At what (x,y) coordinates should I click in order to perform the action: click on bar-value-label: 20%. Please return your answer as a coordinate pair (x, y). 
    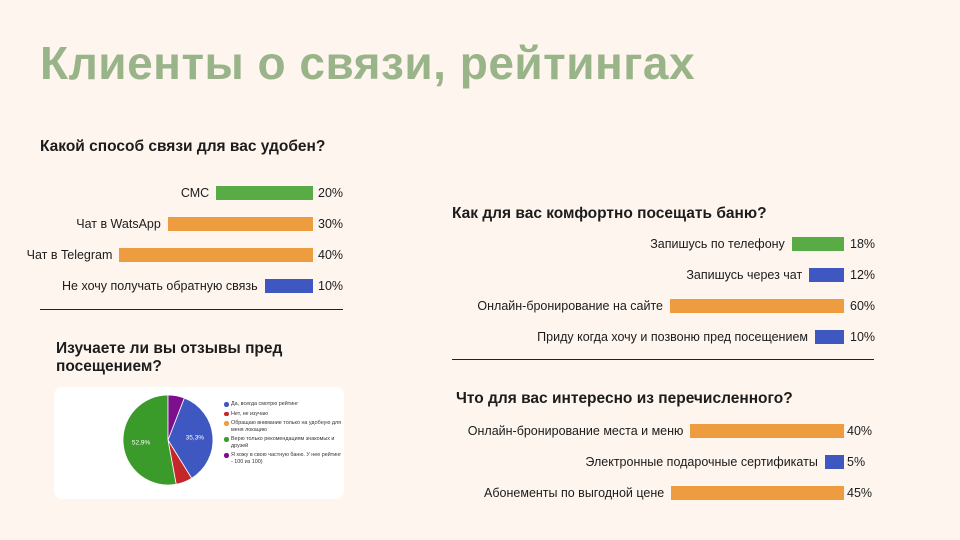
    Looking at the image, I should click on (331, 193).